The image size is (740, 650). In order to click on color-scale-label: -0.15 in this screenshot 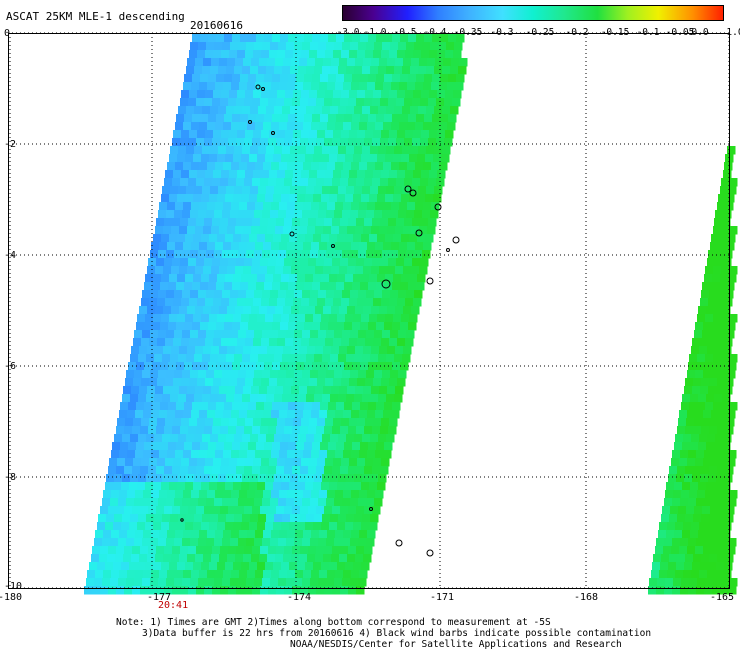, I will do `click(615, 32)`.